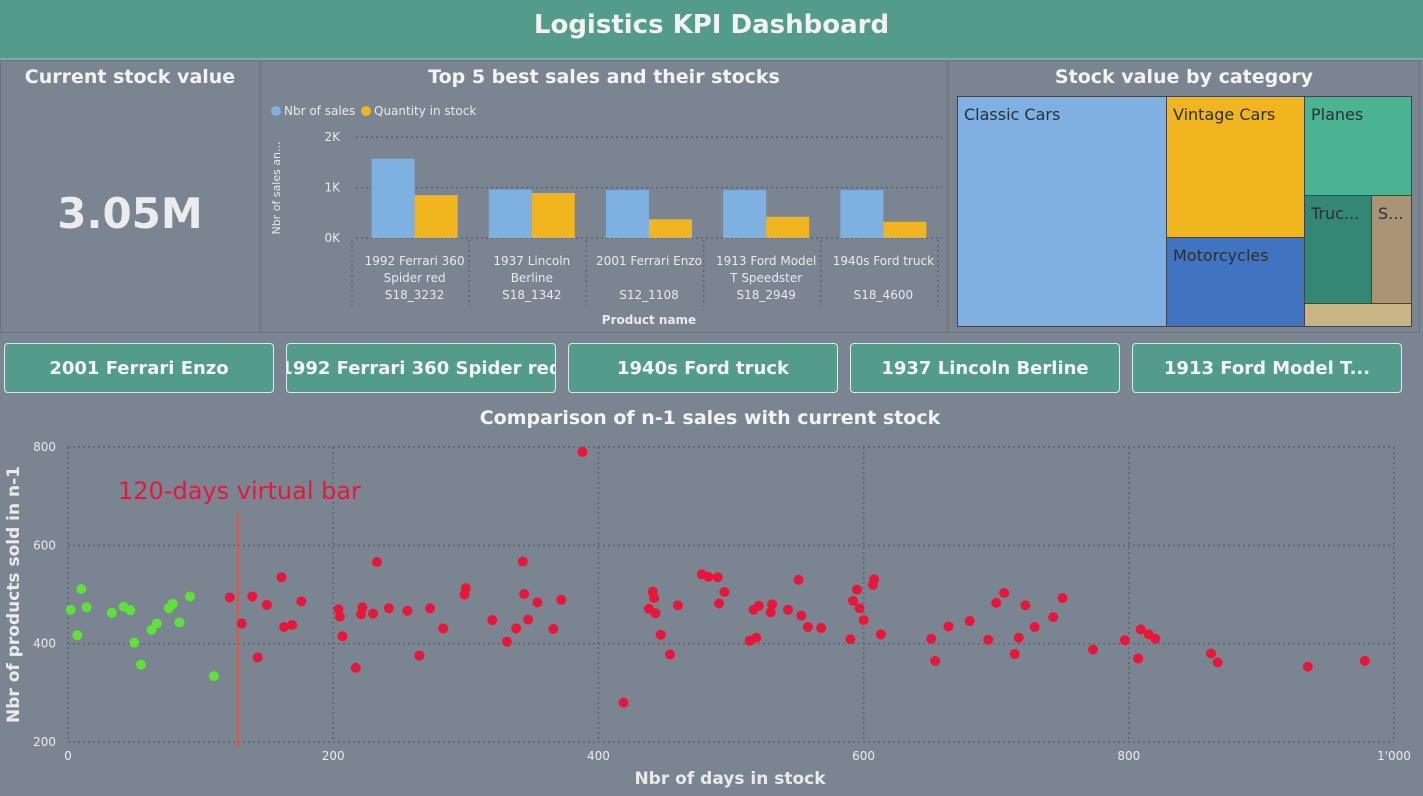 The width and height of the screenshot is (1423, 796). What do you see at coordinates (313, 111) in the screenshot?
I see `legend-item-sales: Nbr of sales` at bounding box center [313, 111].